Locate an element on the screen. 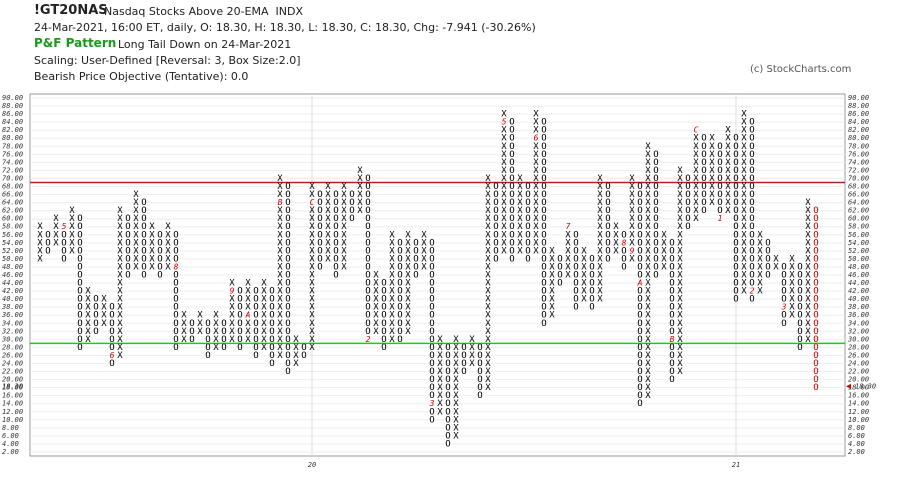 This screenshot has height=480, width=900. y-tick-label-right: 86.00 is located at coordinates (858, 114).